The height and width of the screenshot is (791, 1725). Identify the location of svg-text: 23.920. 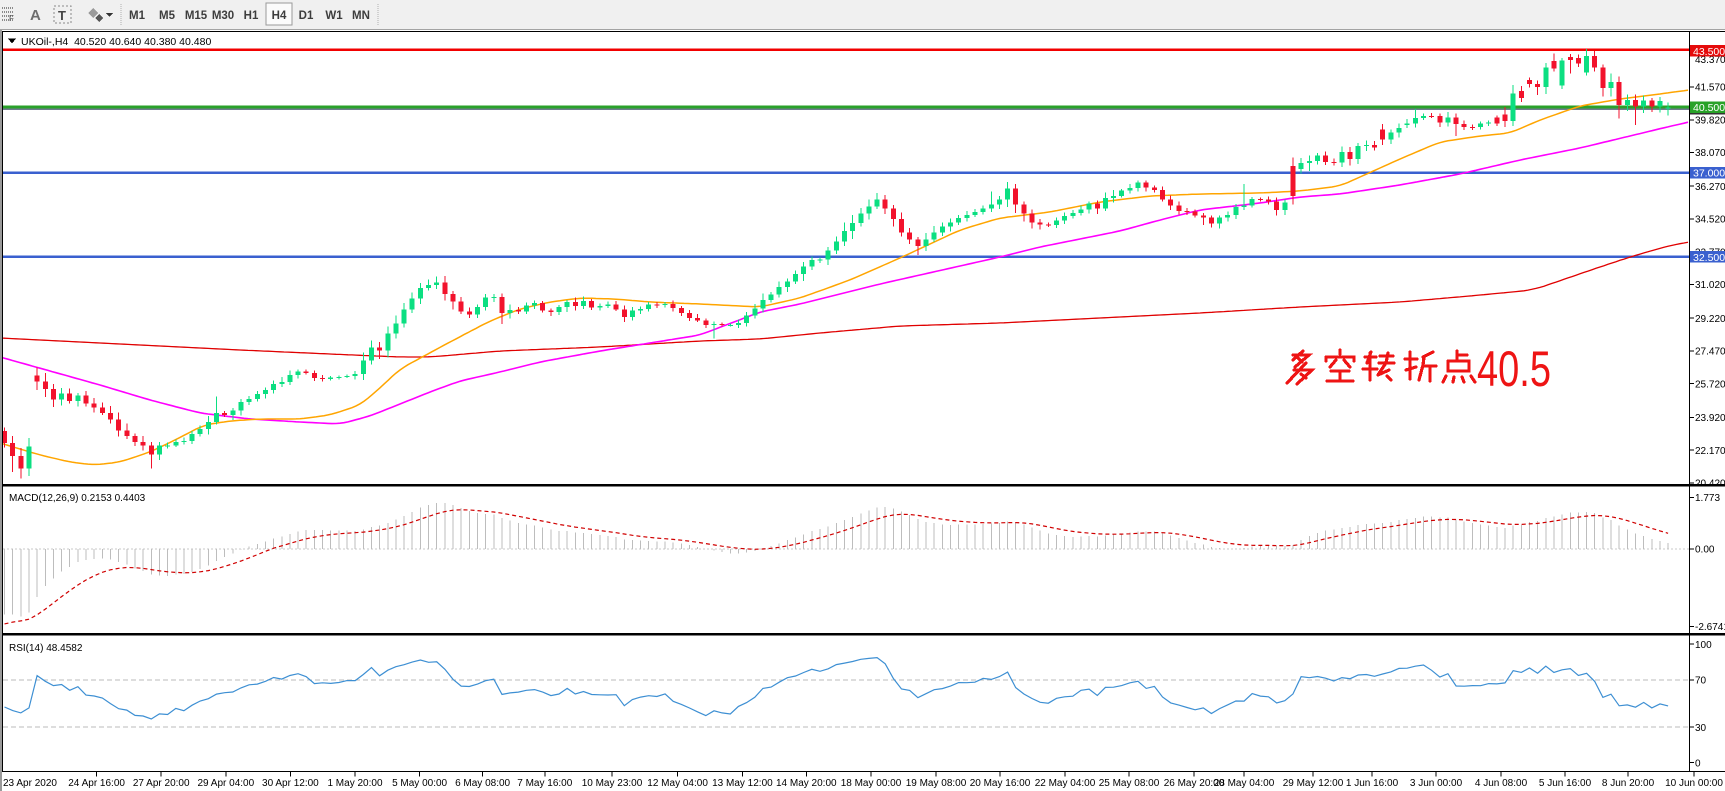
(1710, 418).